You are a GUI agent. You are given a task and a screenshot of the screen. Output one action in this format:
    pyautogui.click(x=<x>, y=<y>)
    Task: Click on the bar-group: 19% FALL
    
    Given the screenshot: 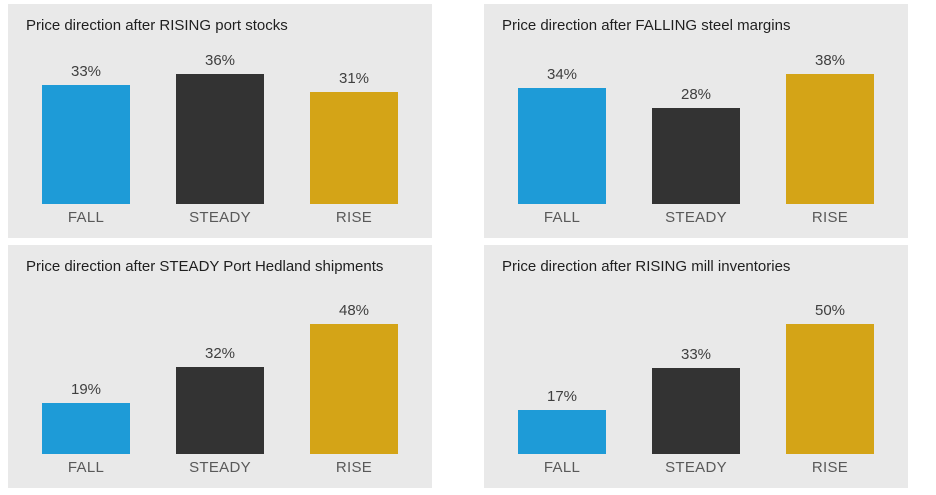 What is the action you would take?
    pyautogui.click(x=86, y=428)
    